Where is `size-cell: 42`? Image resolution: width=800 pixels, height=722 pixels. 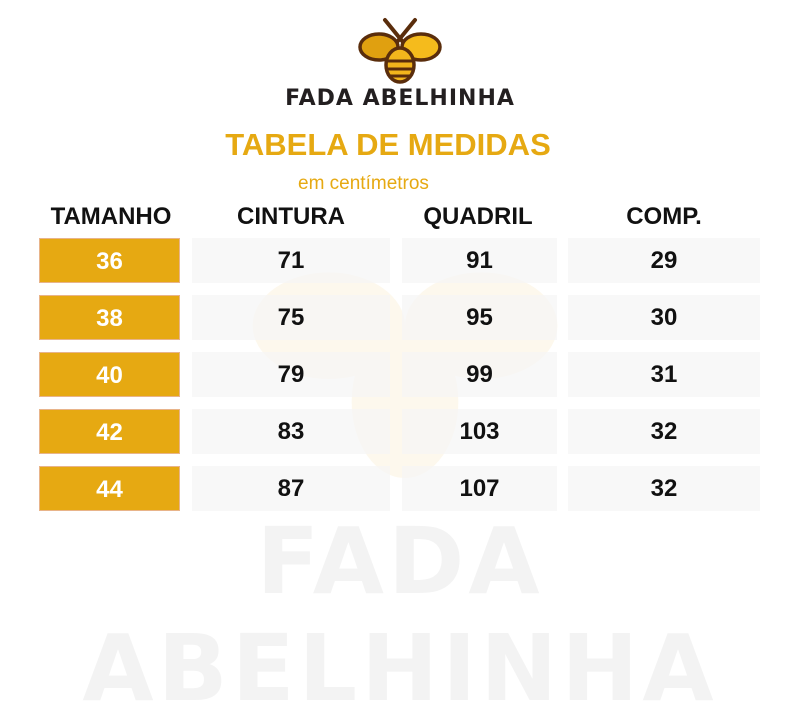 size-cell: 42 is located at coordinates (109, 431).